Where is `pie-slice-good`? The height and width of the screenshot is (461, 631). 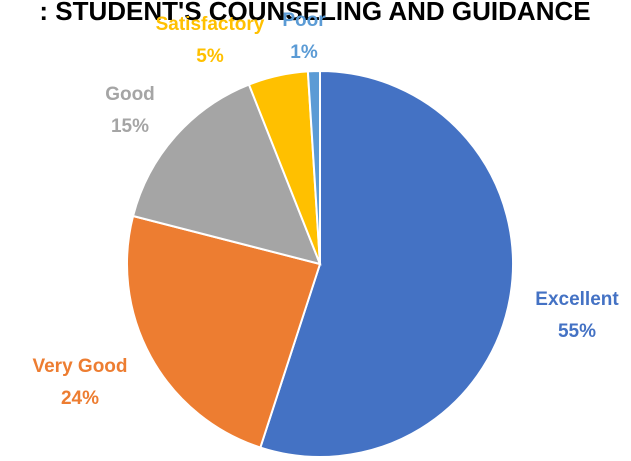
pie-slice-good is located at coordinates (226, 174).